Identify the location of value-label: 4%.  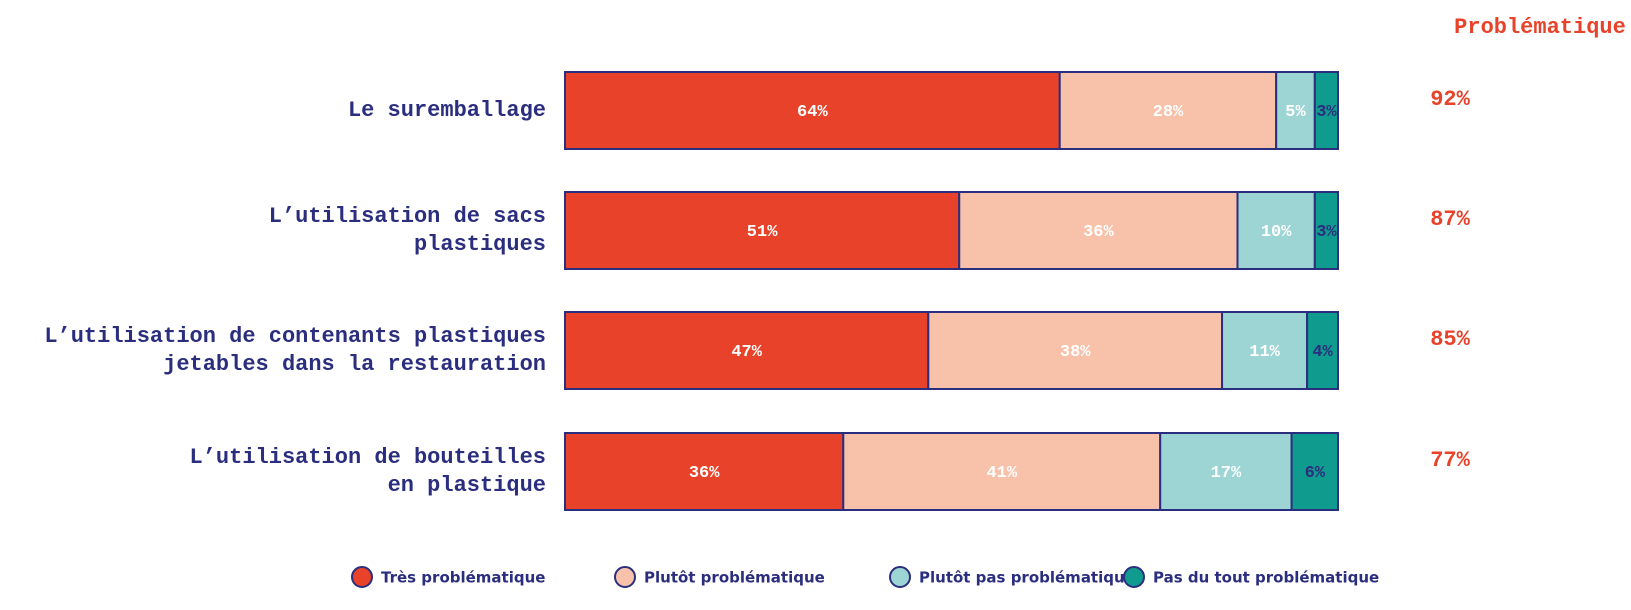
(1322, 352).